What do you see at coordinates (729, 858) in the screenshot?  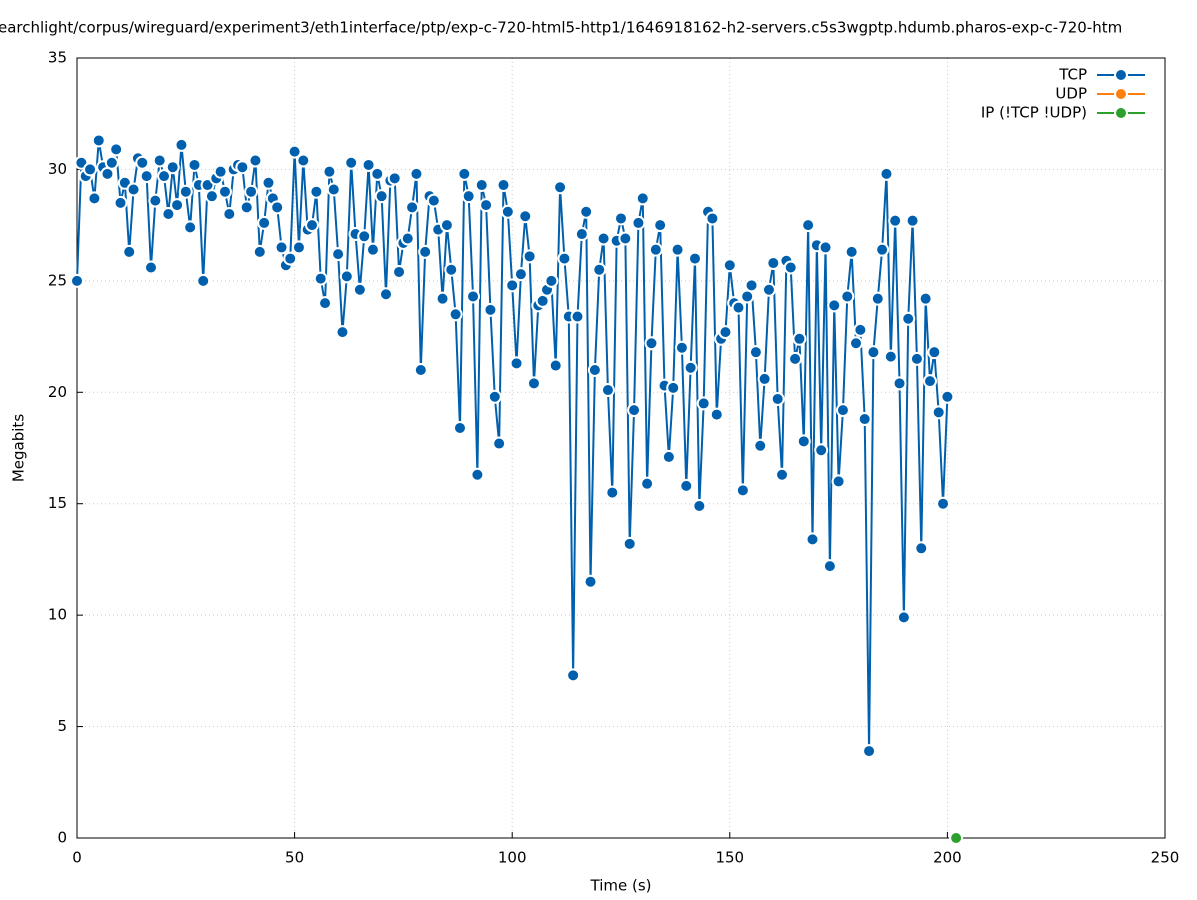 I see `x-tick-label: 150` at bounding box center [729, 858].